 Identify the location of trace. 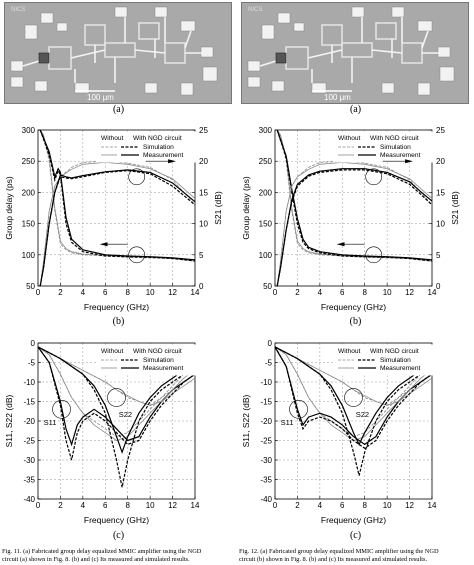
(325, 54).